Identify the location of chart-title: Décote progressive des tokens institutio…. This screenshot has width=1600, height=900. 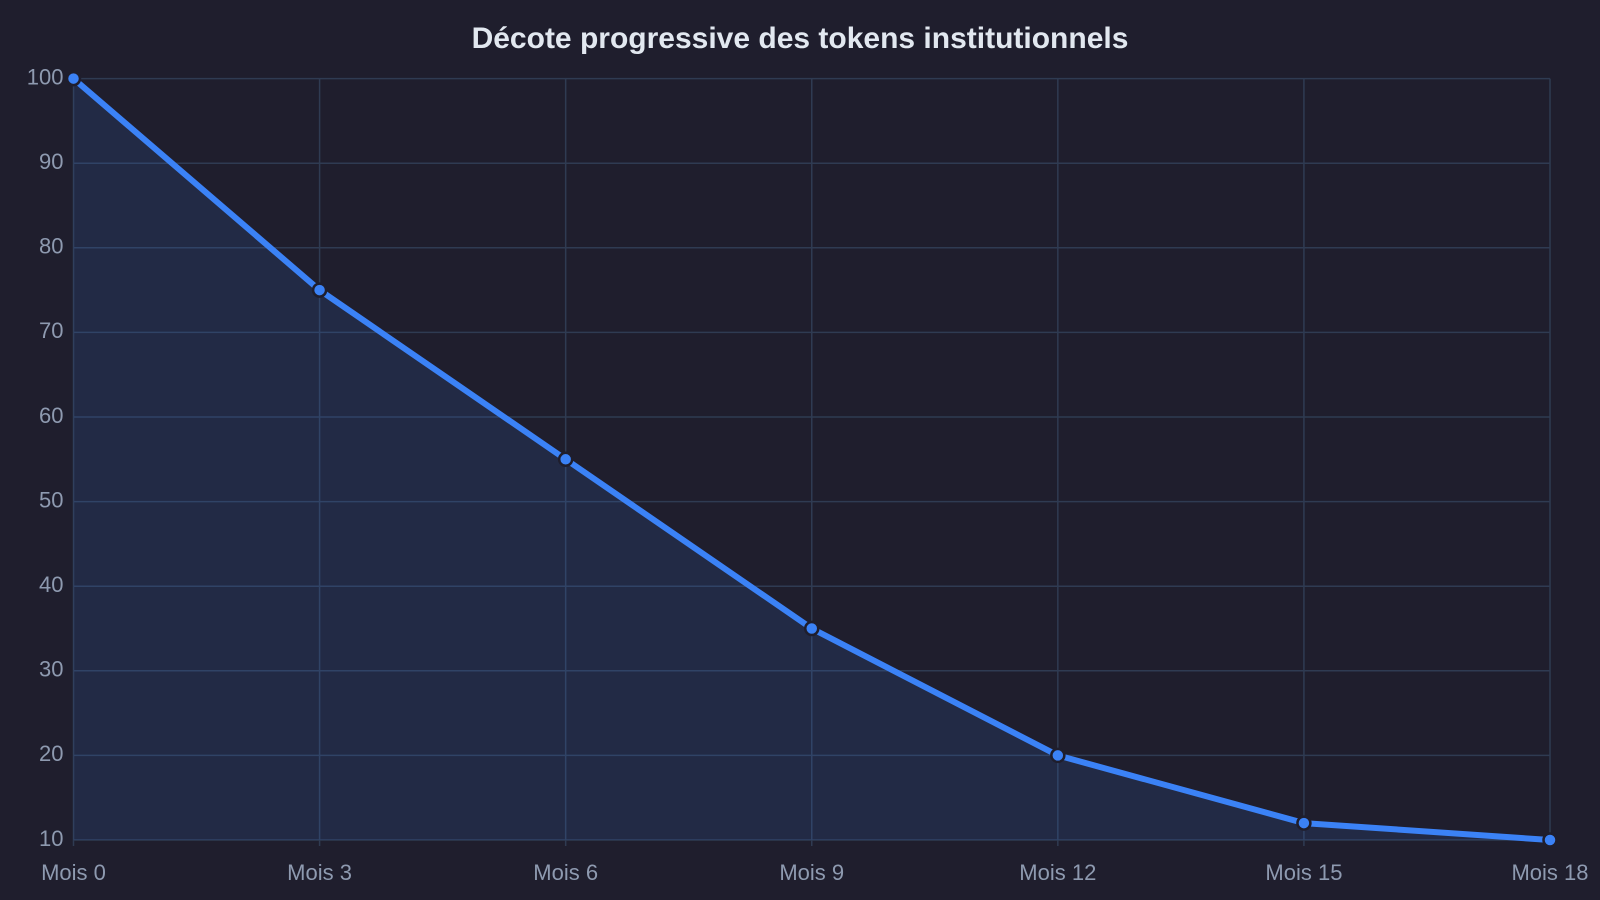
(800, 38).